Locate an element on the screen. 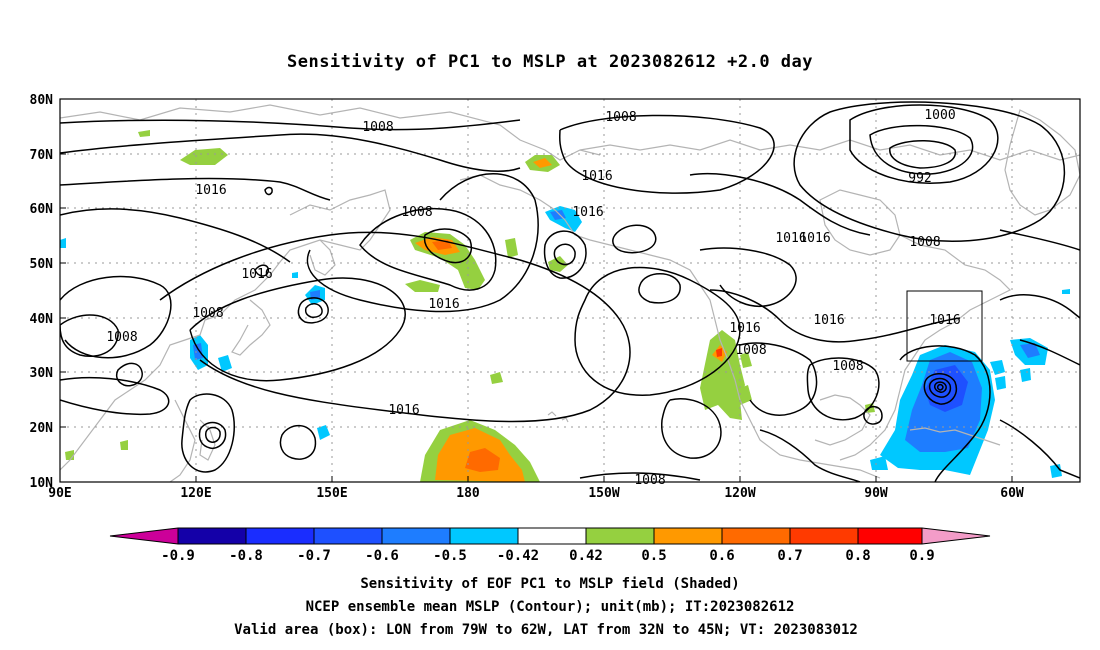 This screenshot has height=650, width=1100. shade-lightblue-south is located at coordinates (879, 463).